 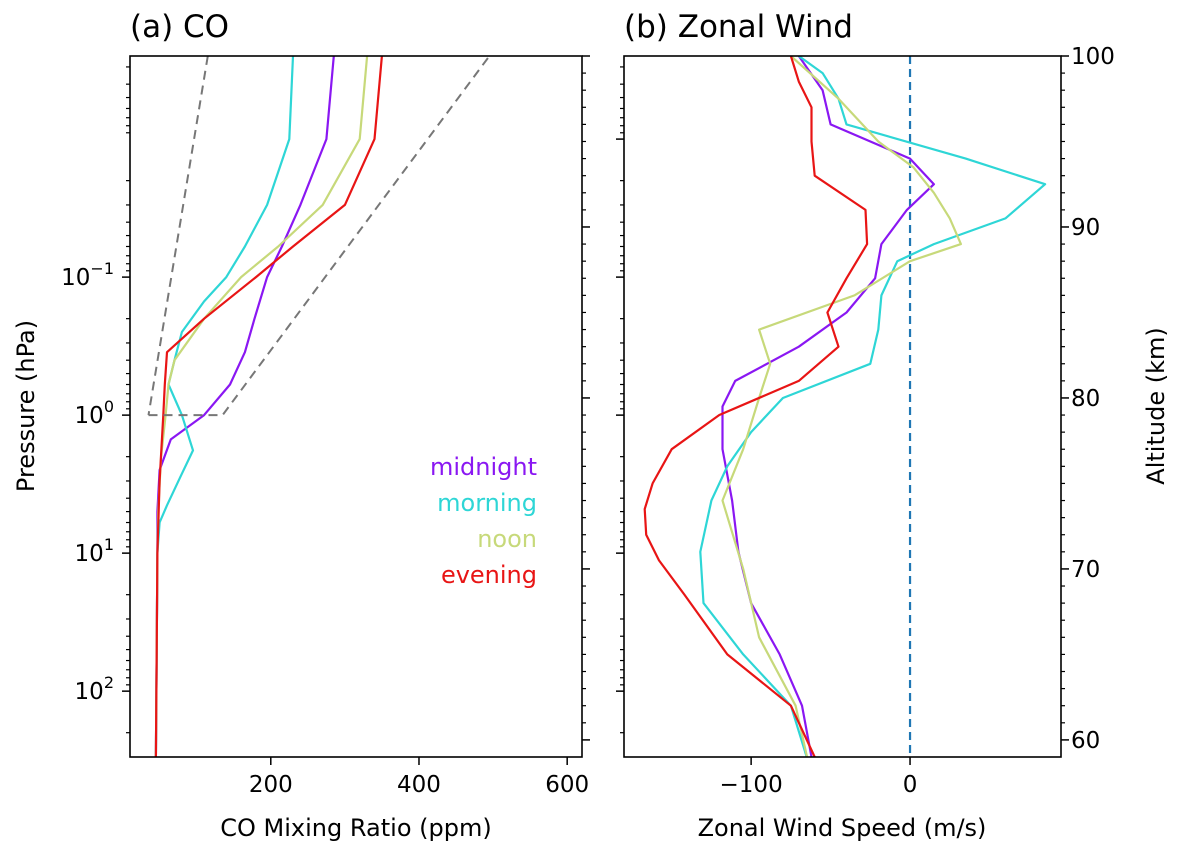 I want to click on y-tick-label: 10¹, so click(x=94, y=551).